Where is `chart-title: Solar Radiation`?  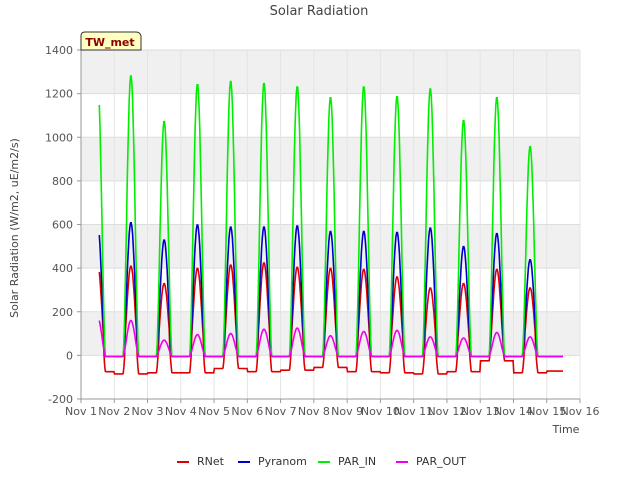
chart-title: Solar Radiation is located at coordinates (319, 11).